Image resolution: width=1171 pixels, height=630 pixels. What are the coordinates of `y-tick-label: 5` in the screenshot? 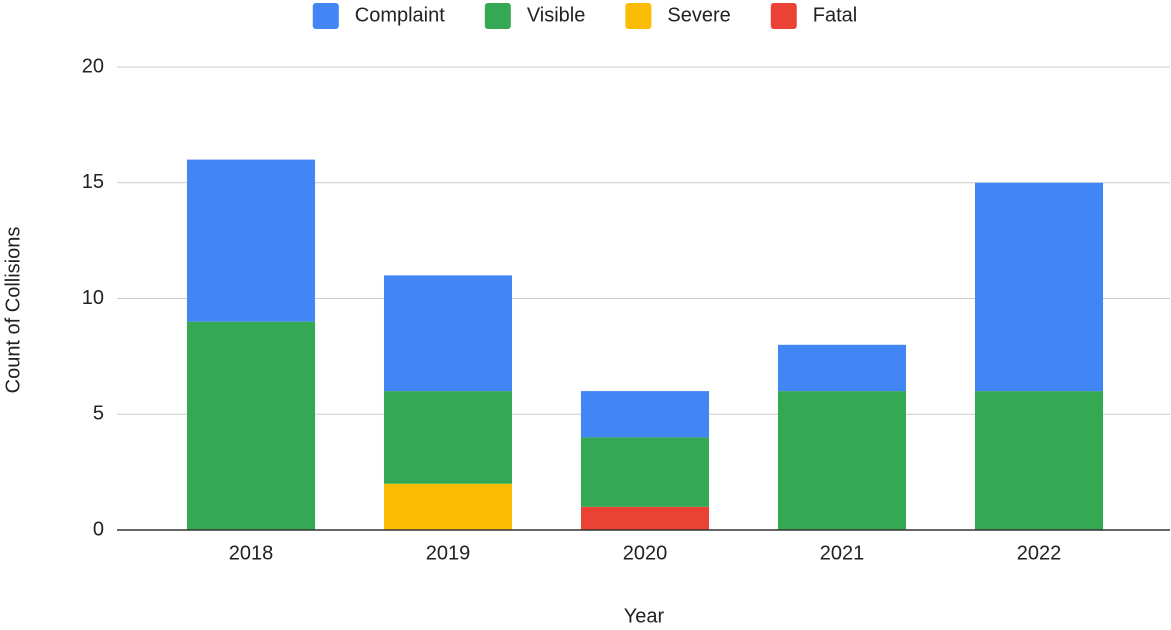 It's located at (98, 414).